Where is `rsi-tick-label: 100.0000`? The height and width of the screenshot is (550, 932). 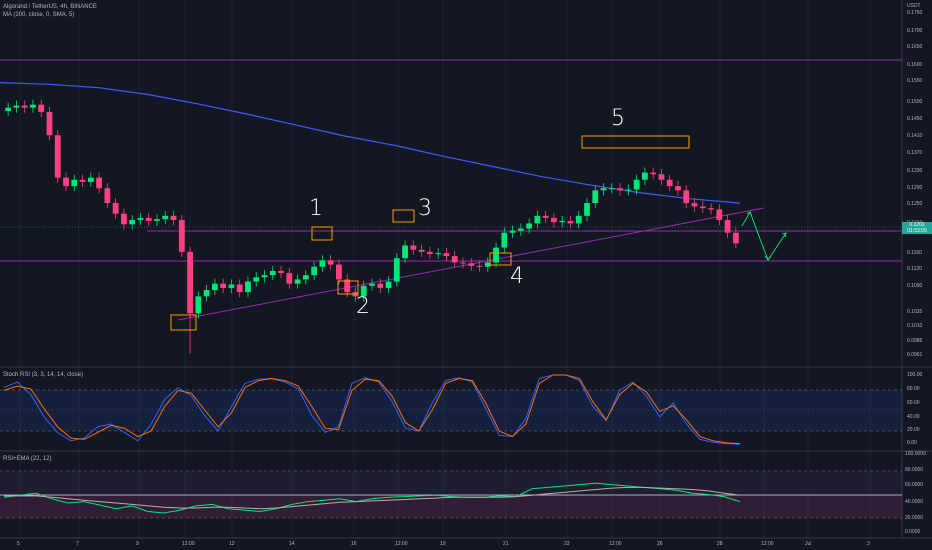
rsi-tick-label: 100.0000 is located at coordinates (915, 454).